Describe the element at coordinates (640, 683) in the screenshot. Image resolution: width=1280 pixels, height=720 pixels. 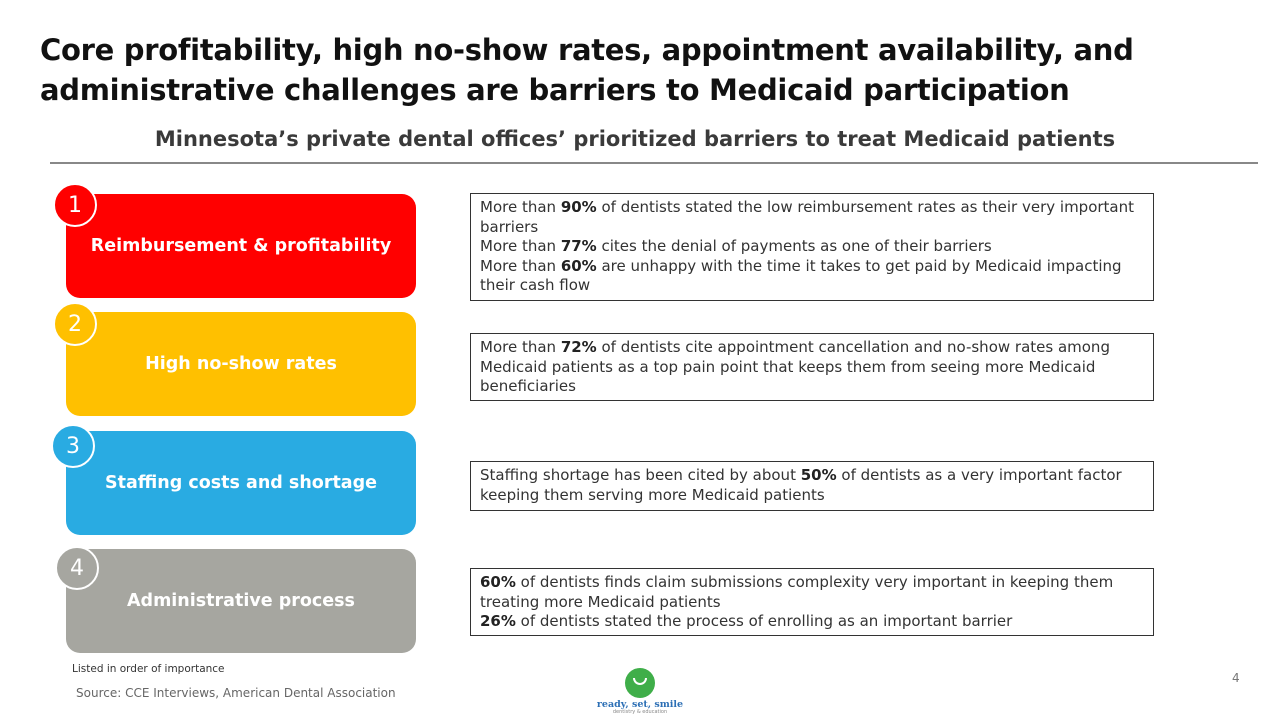
I see `smiley-face-icon` at that location.